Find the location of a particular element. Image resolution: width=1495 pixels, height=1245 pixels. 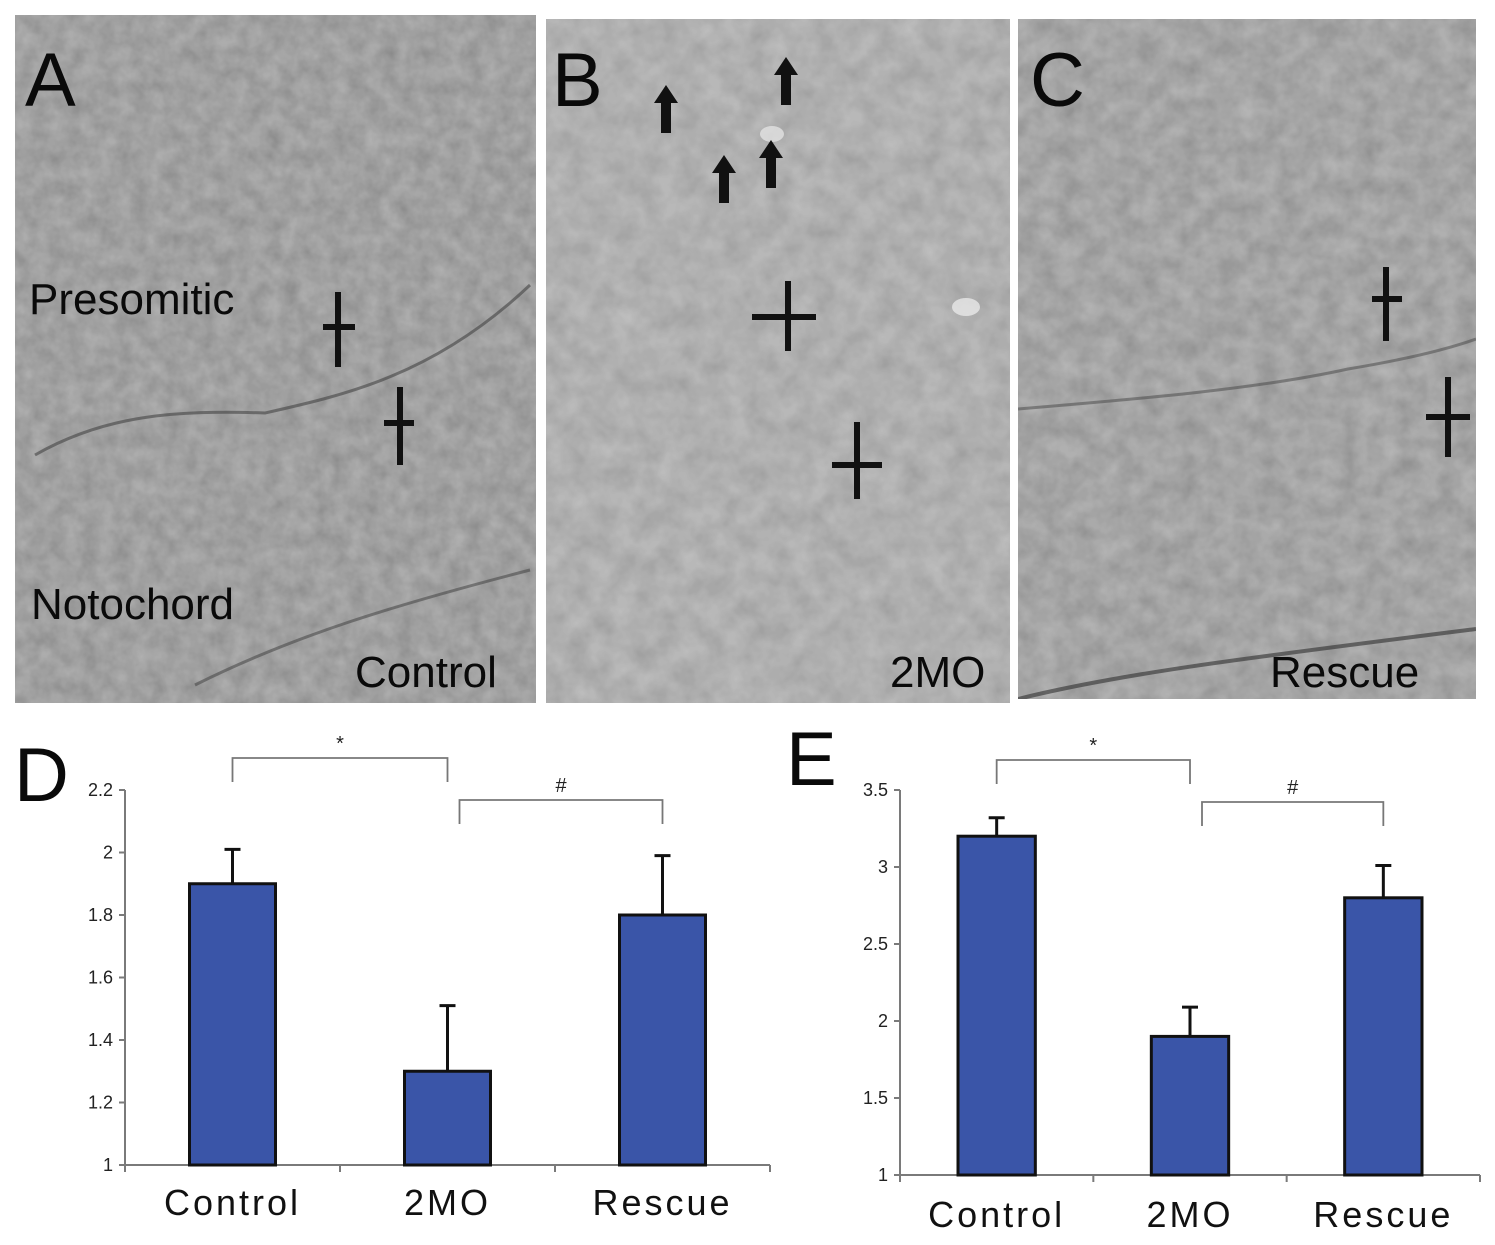

y-tick-label: 1.8 is located at coordinates (100, 915).